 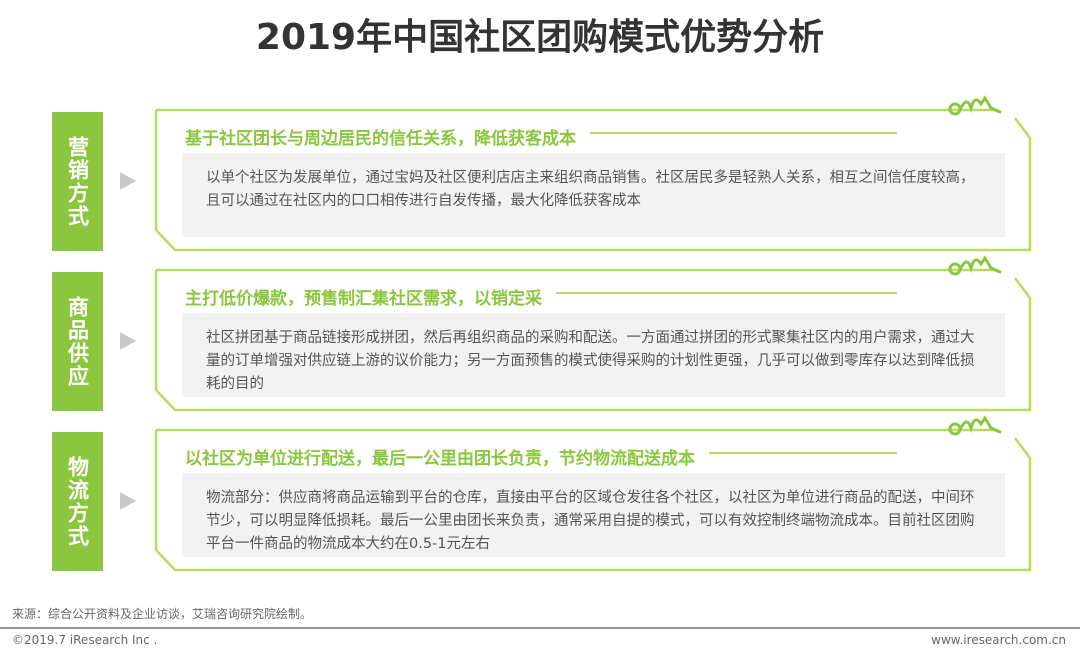 I want to click on section-label: 商品供应, so click(x=77, y=341).